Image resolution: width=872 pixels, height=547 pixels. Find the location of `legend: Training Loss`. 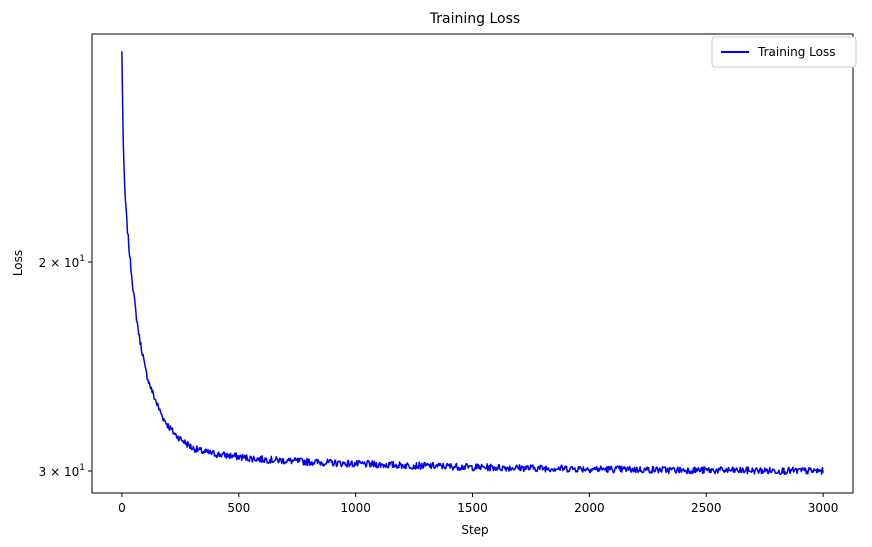

legend: Training Loss is located at coordinates (784, 52).